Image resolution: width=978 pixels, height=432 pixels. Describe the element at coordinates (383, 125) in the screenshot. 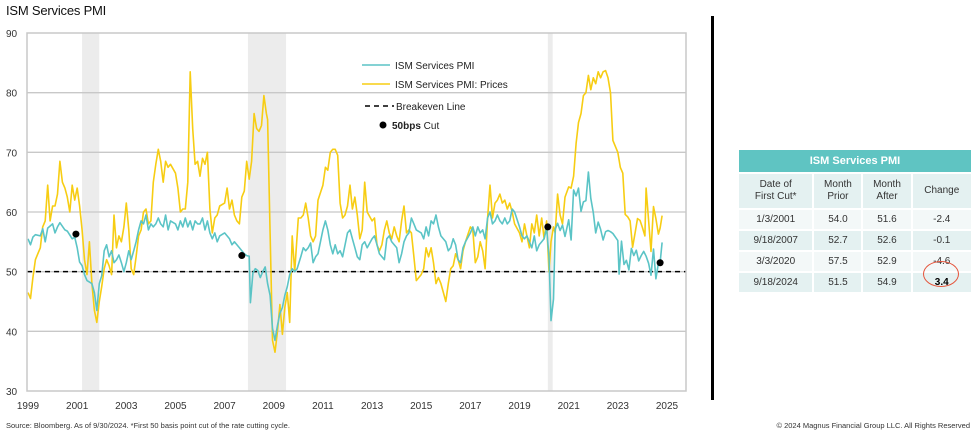

I see `legend-swatch-cut` at that location.